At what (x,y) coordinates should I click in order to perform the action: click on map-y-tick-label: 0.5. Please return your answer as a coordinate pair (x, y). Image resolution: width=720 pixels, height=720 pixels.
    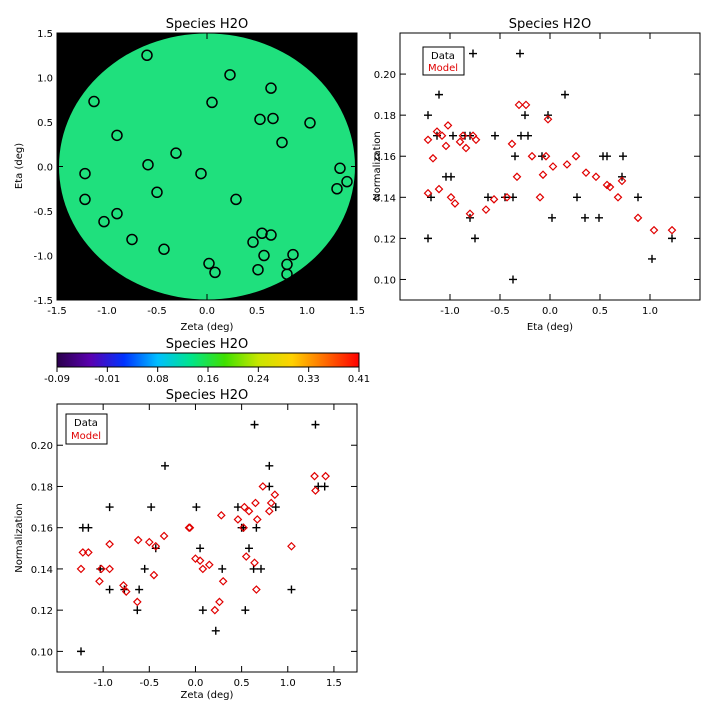
    Looking at the image, I should click on (45, 123).